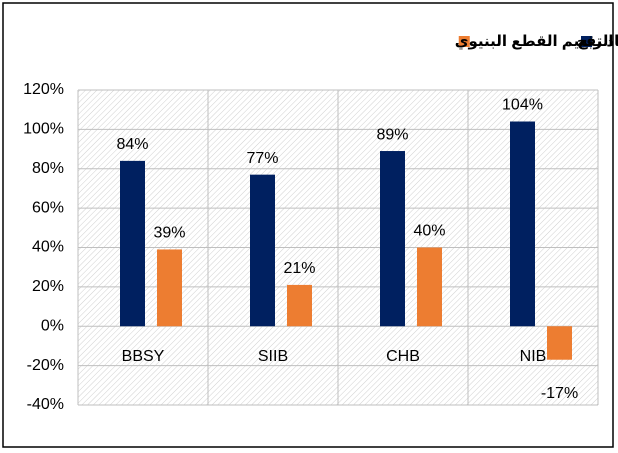 This screenshot has width=618, height=453. What do you see at coordinates (403, 356) in the screenshot?
I see `x-tick-label: CHB` at bounding box center [403, 356].